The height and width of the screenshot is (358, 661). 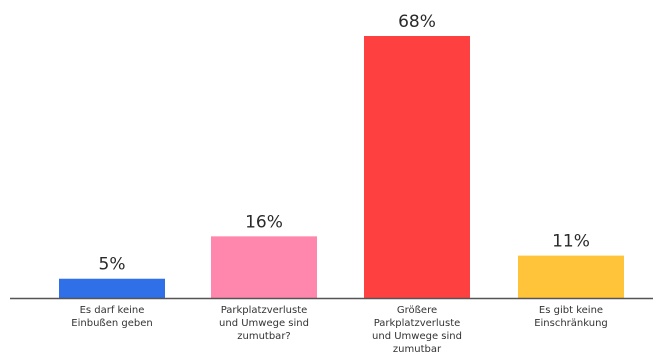 I want to click on category-label-line: Größere, so click(x=417, y=310).